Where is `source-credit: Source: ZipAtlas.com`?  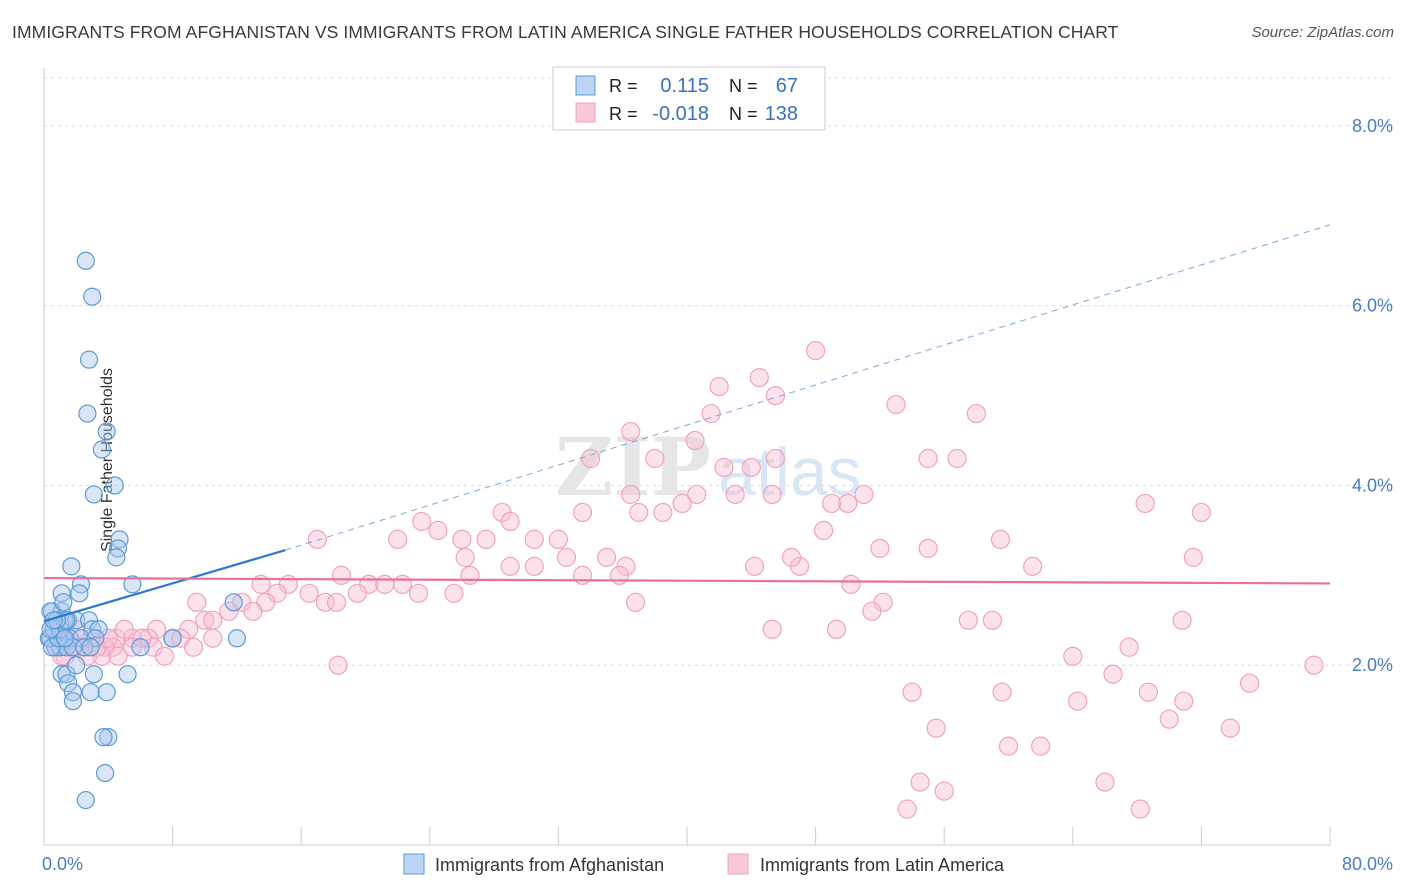
source-credit: Source: ZipAtlas.com is located at coordinates (1322, 32).